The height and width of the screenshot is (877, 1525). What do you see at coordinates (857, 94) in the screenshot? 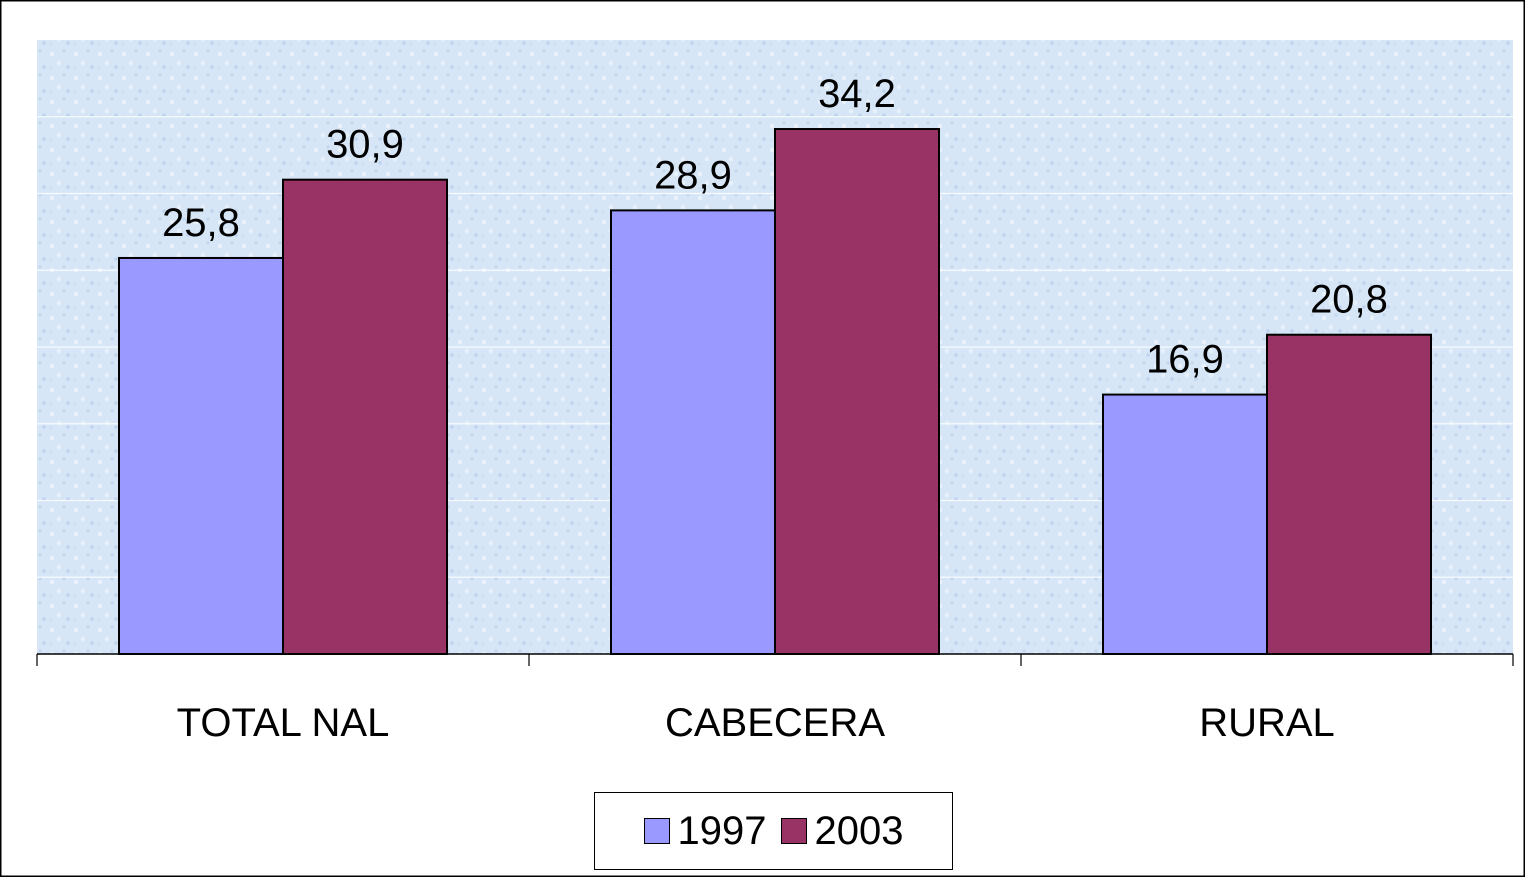
I see `value-label-2003-cabecera: 34,2` at bounding box center [857, 94].